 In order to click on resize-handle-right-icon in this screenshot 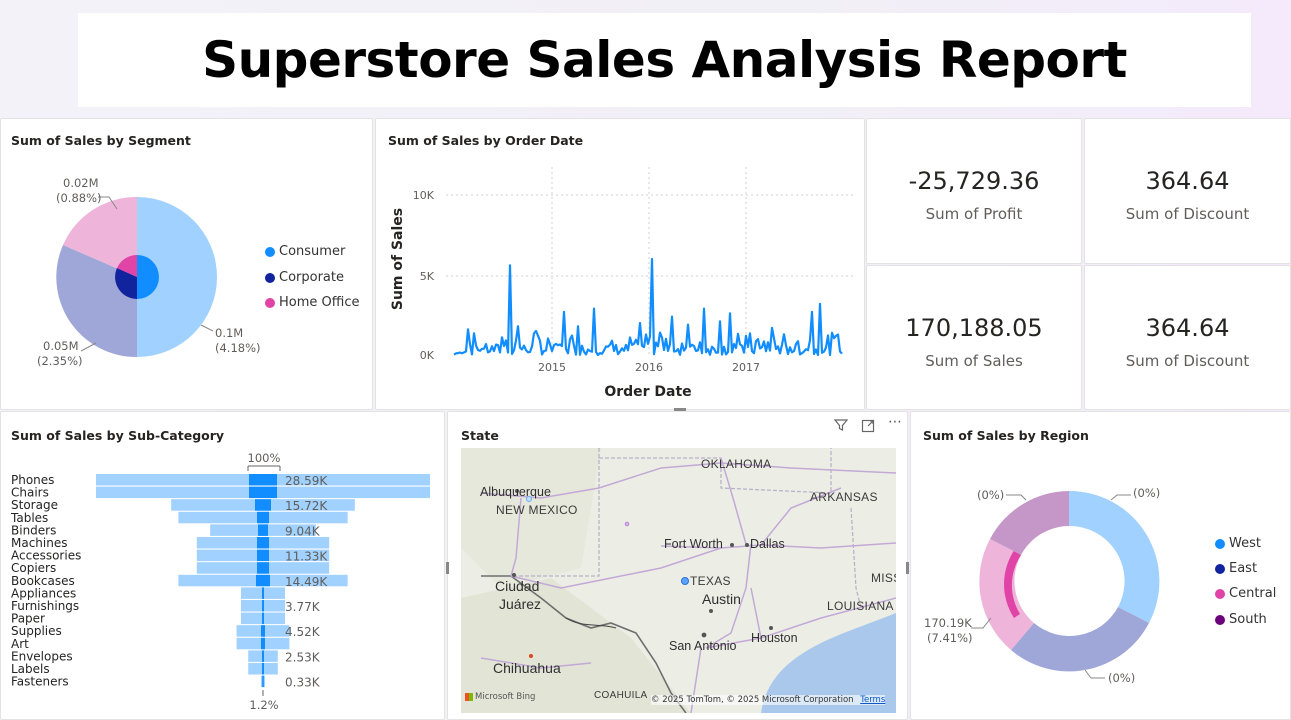, I will do `click(907, 568)`.